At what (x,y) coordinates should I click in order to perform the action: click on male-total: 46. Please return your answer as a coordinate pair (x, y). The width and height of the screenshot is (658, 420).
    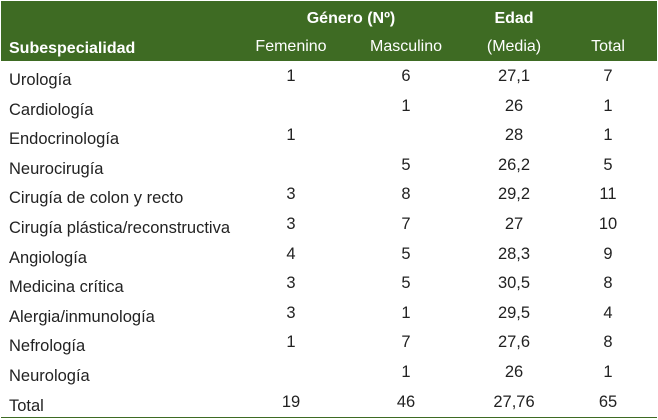
    Looking at the image, I should click on (406, 401).